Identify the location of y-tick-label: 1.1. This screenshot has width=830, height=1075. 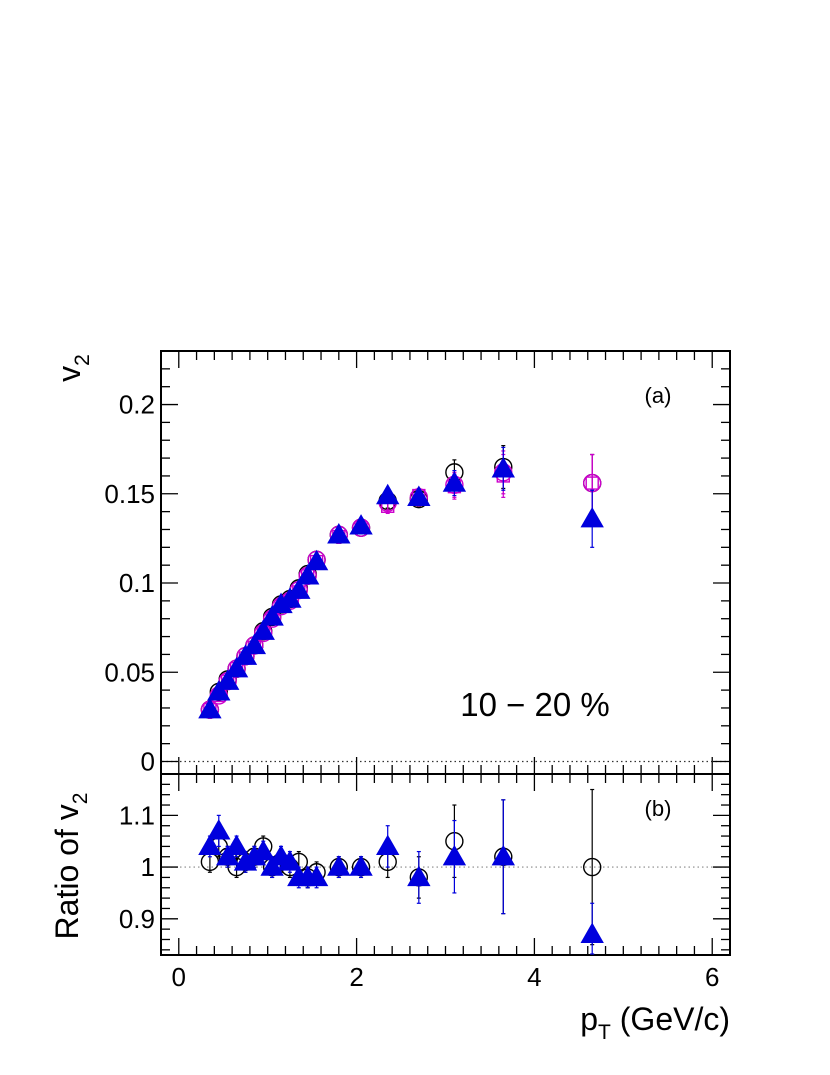
(137, 815).